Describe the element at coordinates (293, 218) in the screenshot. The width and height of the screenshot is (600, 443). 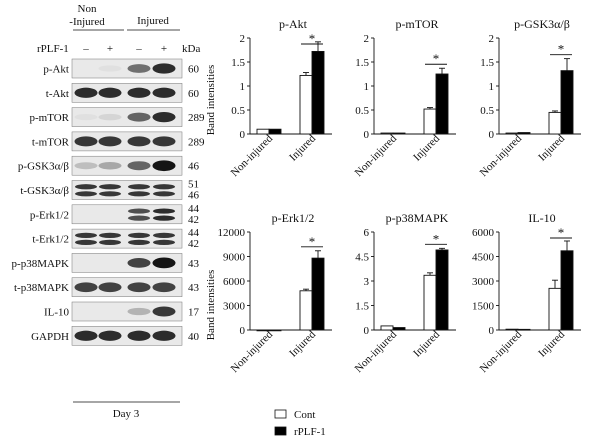
I see `chart-title: p-Erk1/2` at that location.